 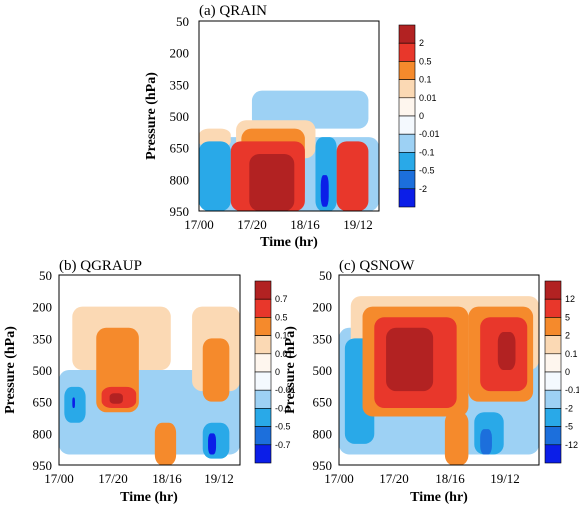 What do you see at coordinates (570, 299) in the screenshot?
I see `colorbar-label: 12` at bounding box center [570, 299].